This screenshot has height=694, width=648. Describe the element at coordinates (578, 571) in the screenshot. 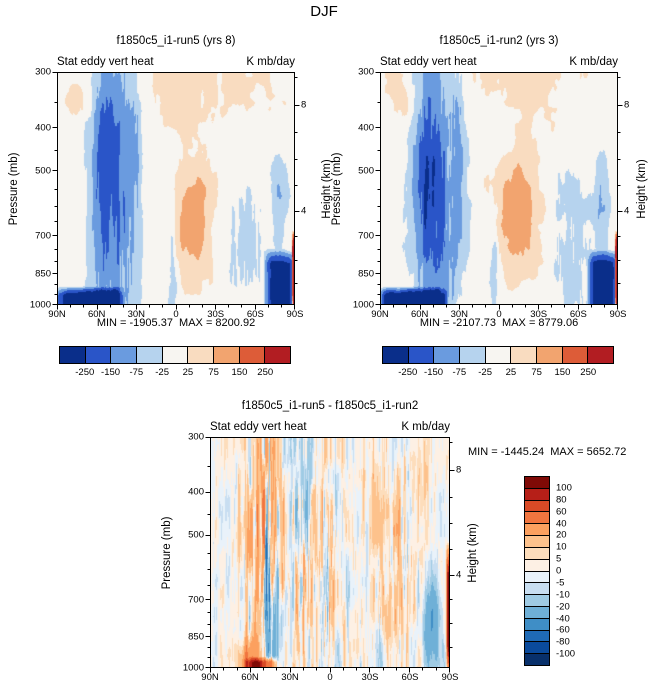

I see `colorbar-labels: 100 80 60 40 20 10 5 0 -5 -10 -20 -40 -60 -80 -100` at that location.